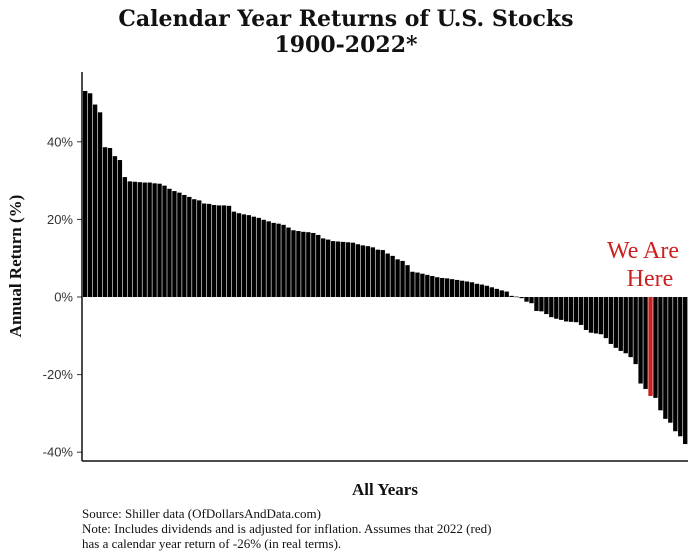 This screenshot has height=553, width=692. I want to click on annotation-we-are: We Are, so click(643, 251).